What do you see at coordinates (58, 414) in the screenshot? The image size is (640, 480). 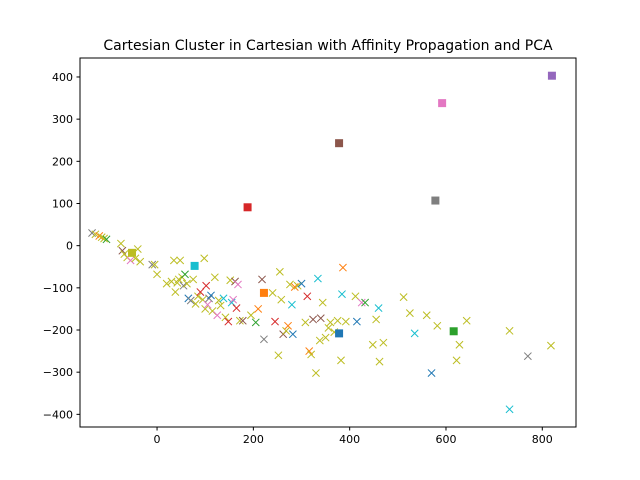 I see `y-tick-label: −400` at bounding box center [58, 414].